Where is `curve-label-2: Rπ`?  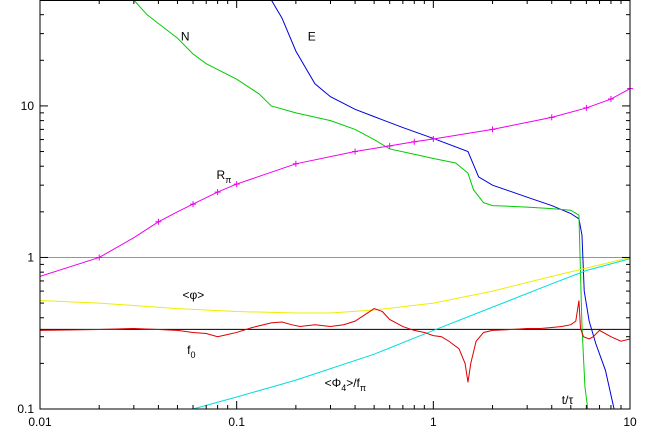 curve-label-2: Rπ is located at coordinates (224, 176).